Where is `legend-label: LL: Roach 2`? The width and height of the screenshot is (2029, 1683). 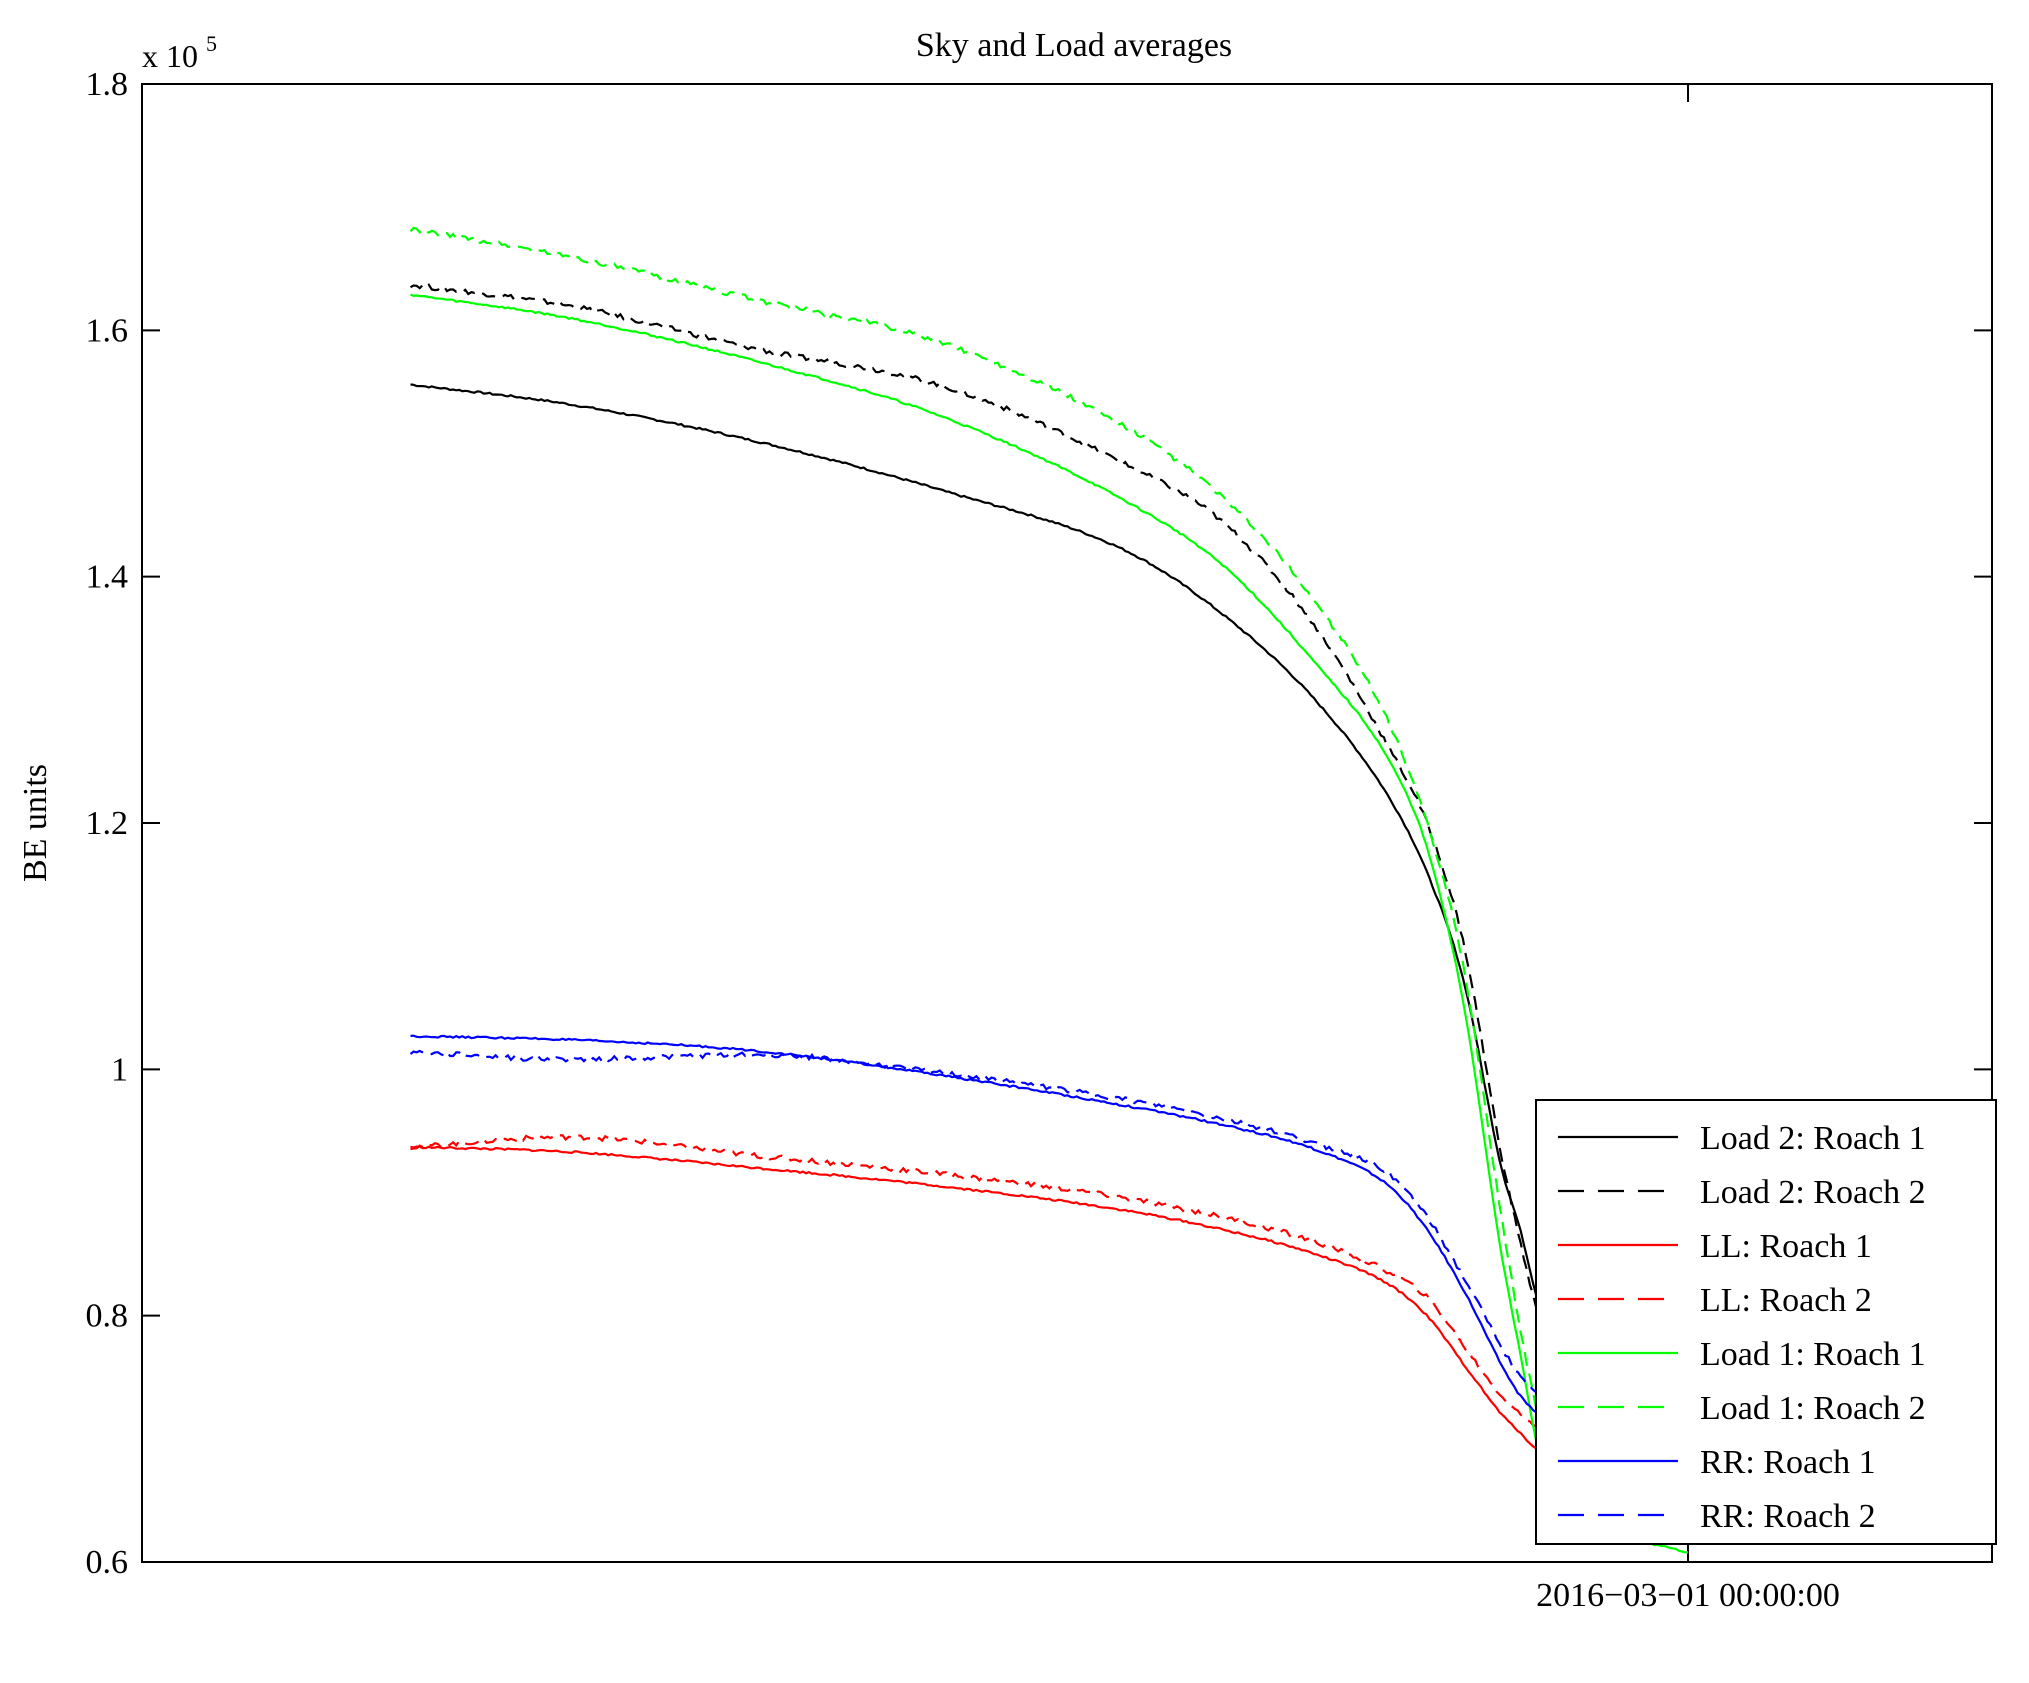
legend-label: LL: Roach 2 is located at coordinates (1786, 1300).